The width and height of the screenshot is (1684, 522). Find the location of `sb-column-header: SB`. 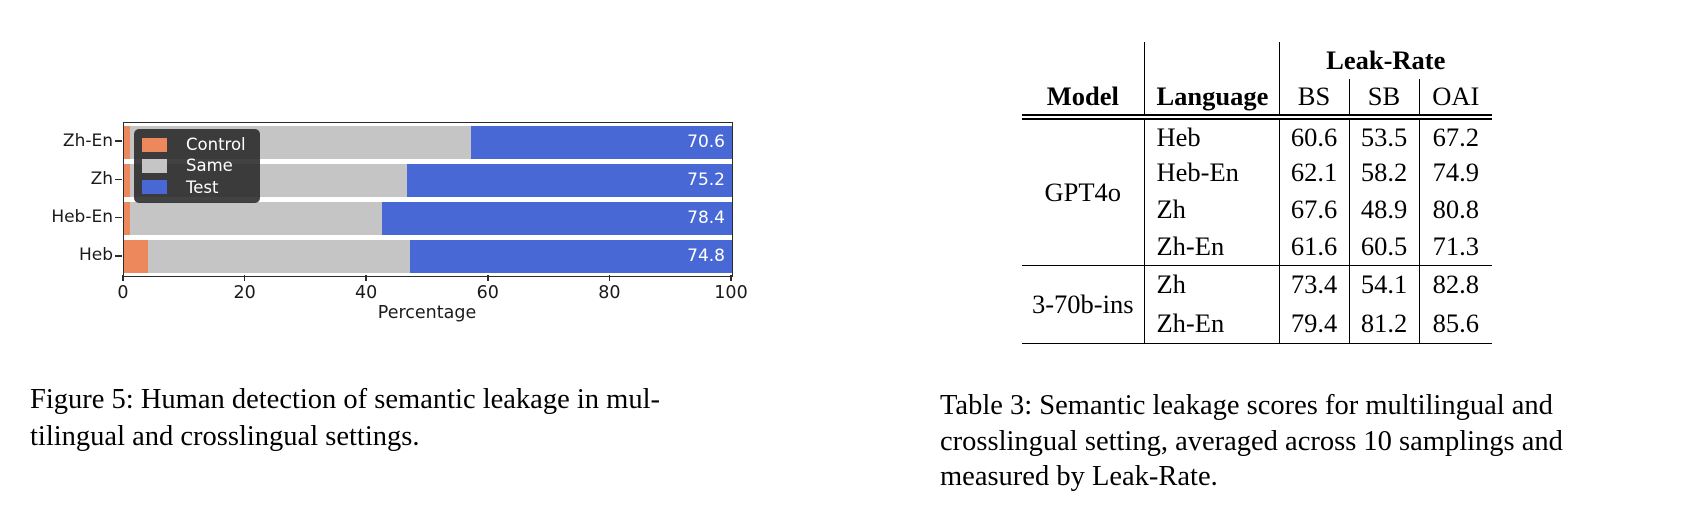

sb-column-header: SB is located at coordinates (1383, 99).